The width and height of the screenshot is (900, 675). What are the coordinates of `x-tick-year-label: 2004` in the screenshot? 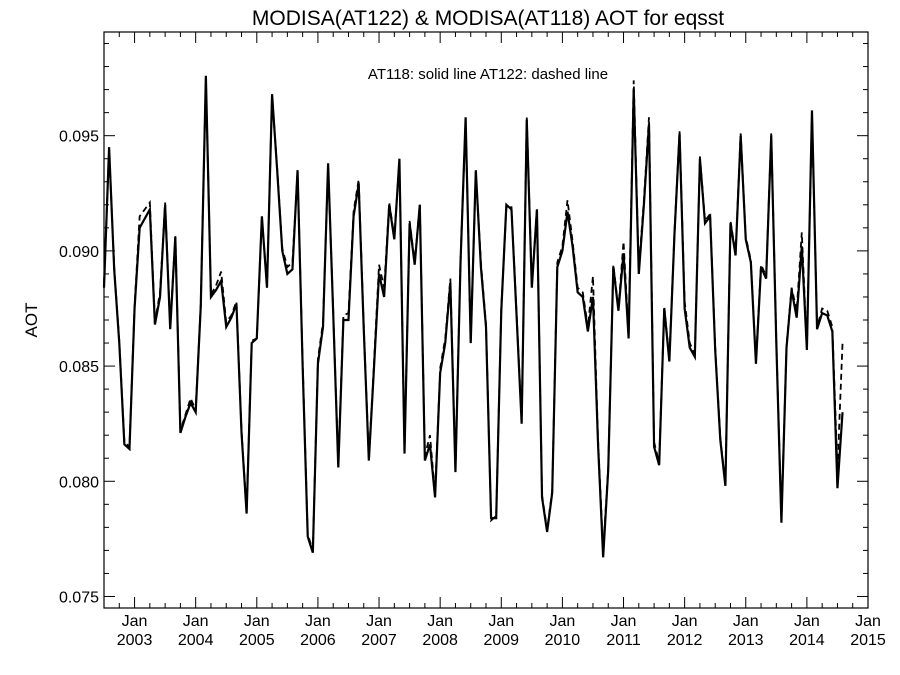 It's located at (196, 640).